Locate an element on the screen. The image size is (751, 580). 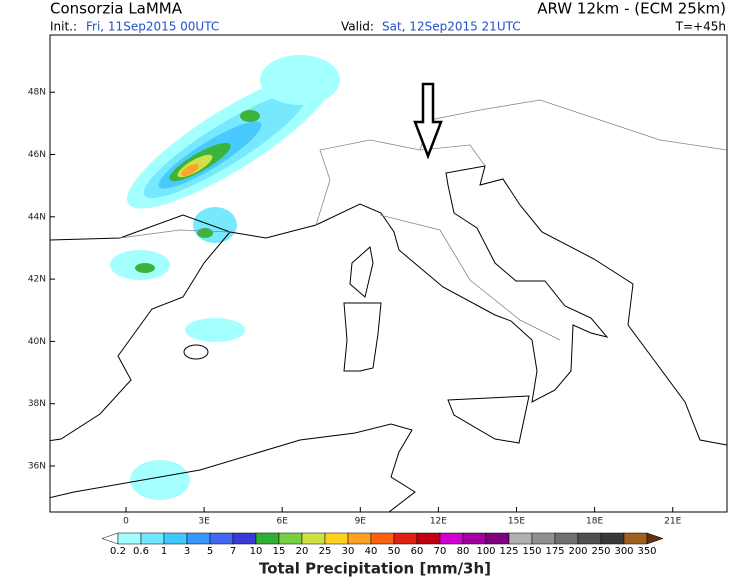
colorbar-label: 15 is located at coordinates (279, 551).